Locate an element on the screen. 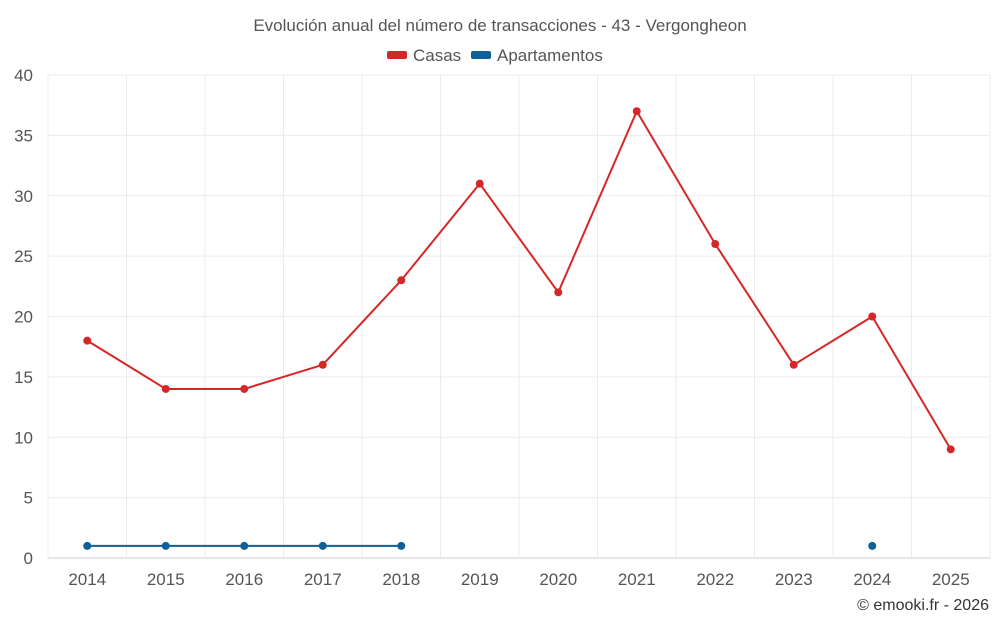  data-point-casas-2015 is located at coordinates (165, 388).